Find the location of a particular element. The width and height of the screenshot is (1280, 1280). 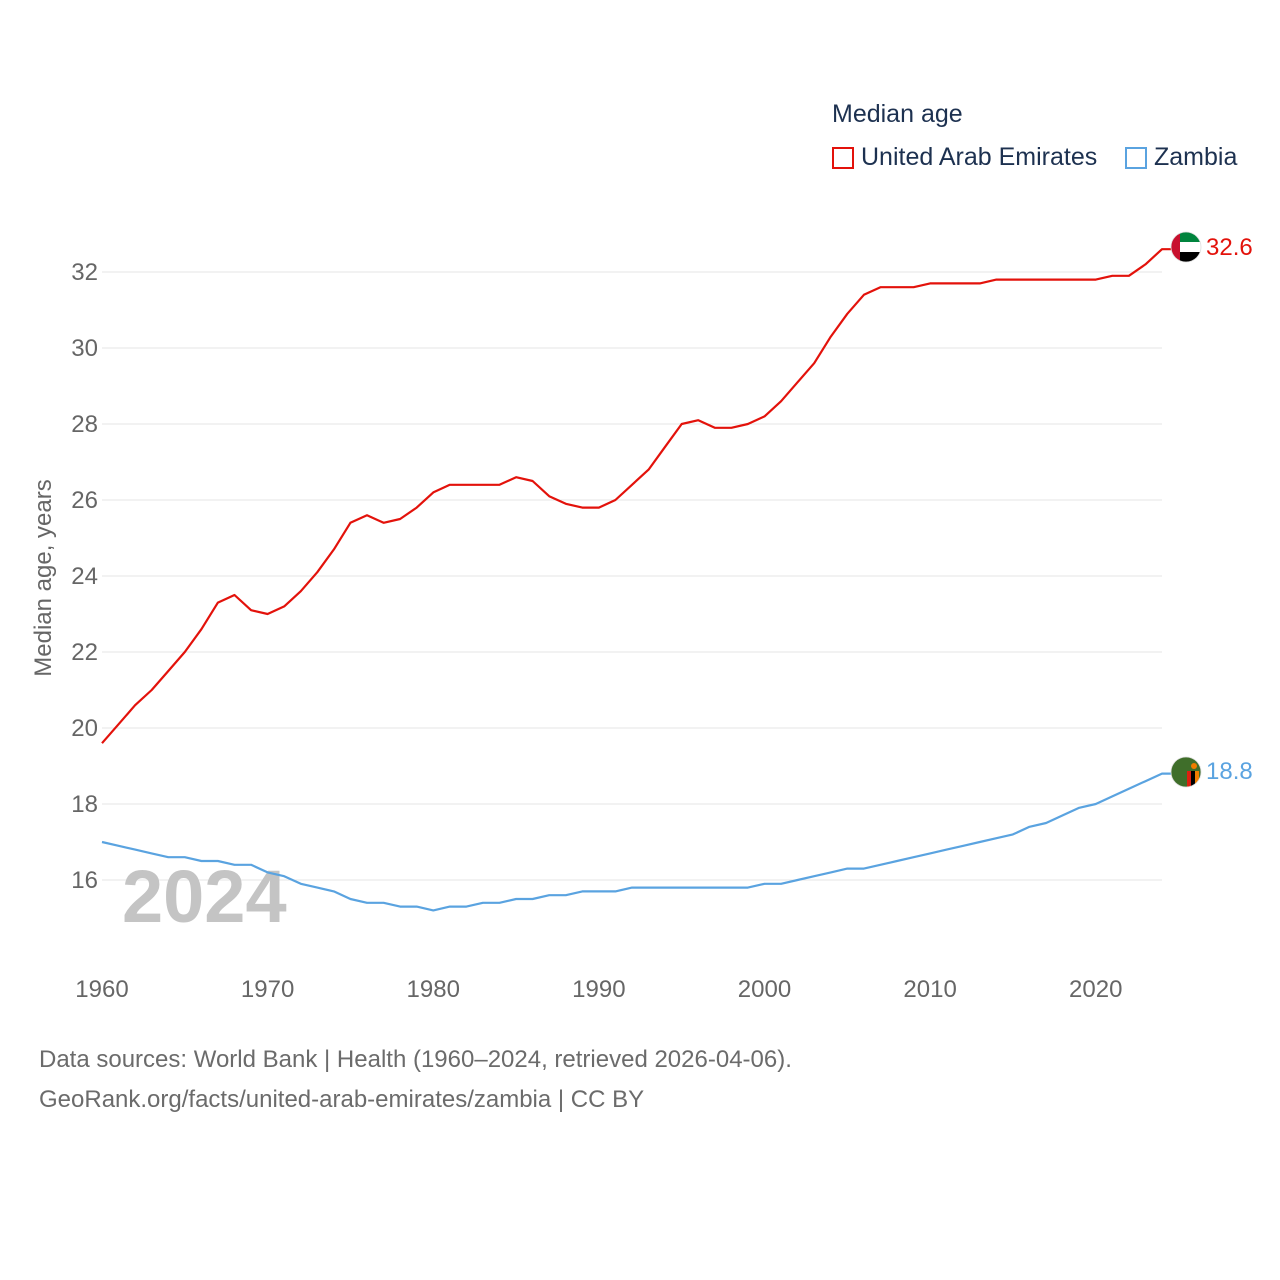

y-tick-label: 16 is located at coordinates (84, 880).